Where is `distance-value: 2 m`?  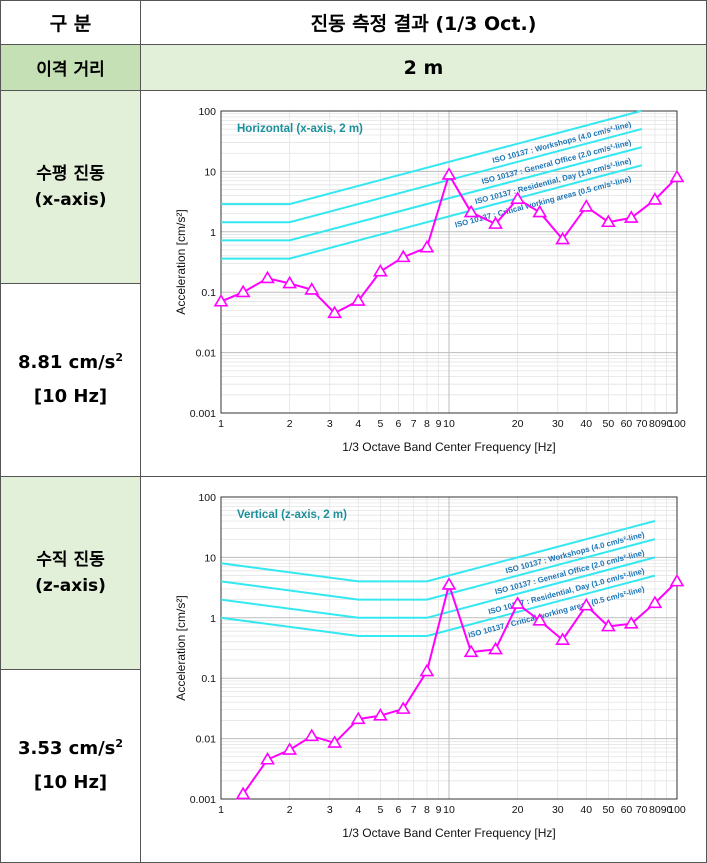
distance-value: 2 m is located at coordinates (423, 67).